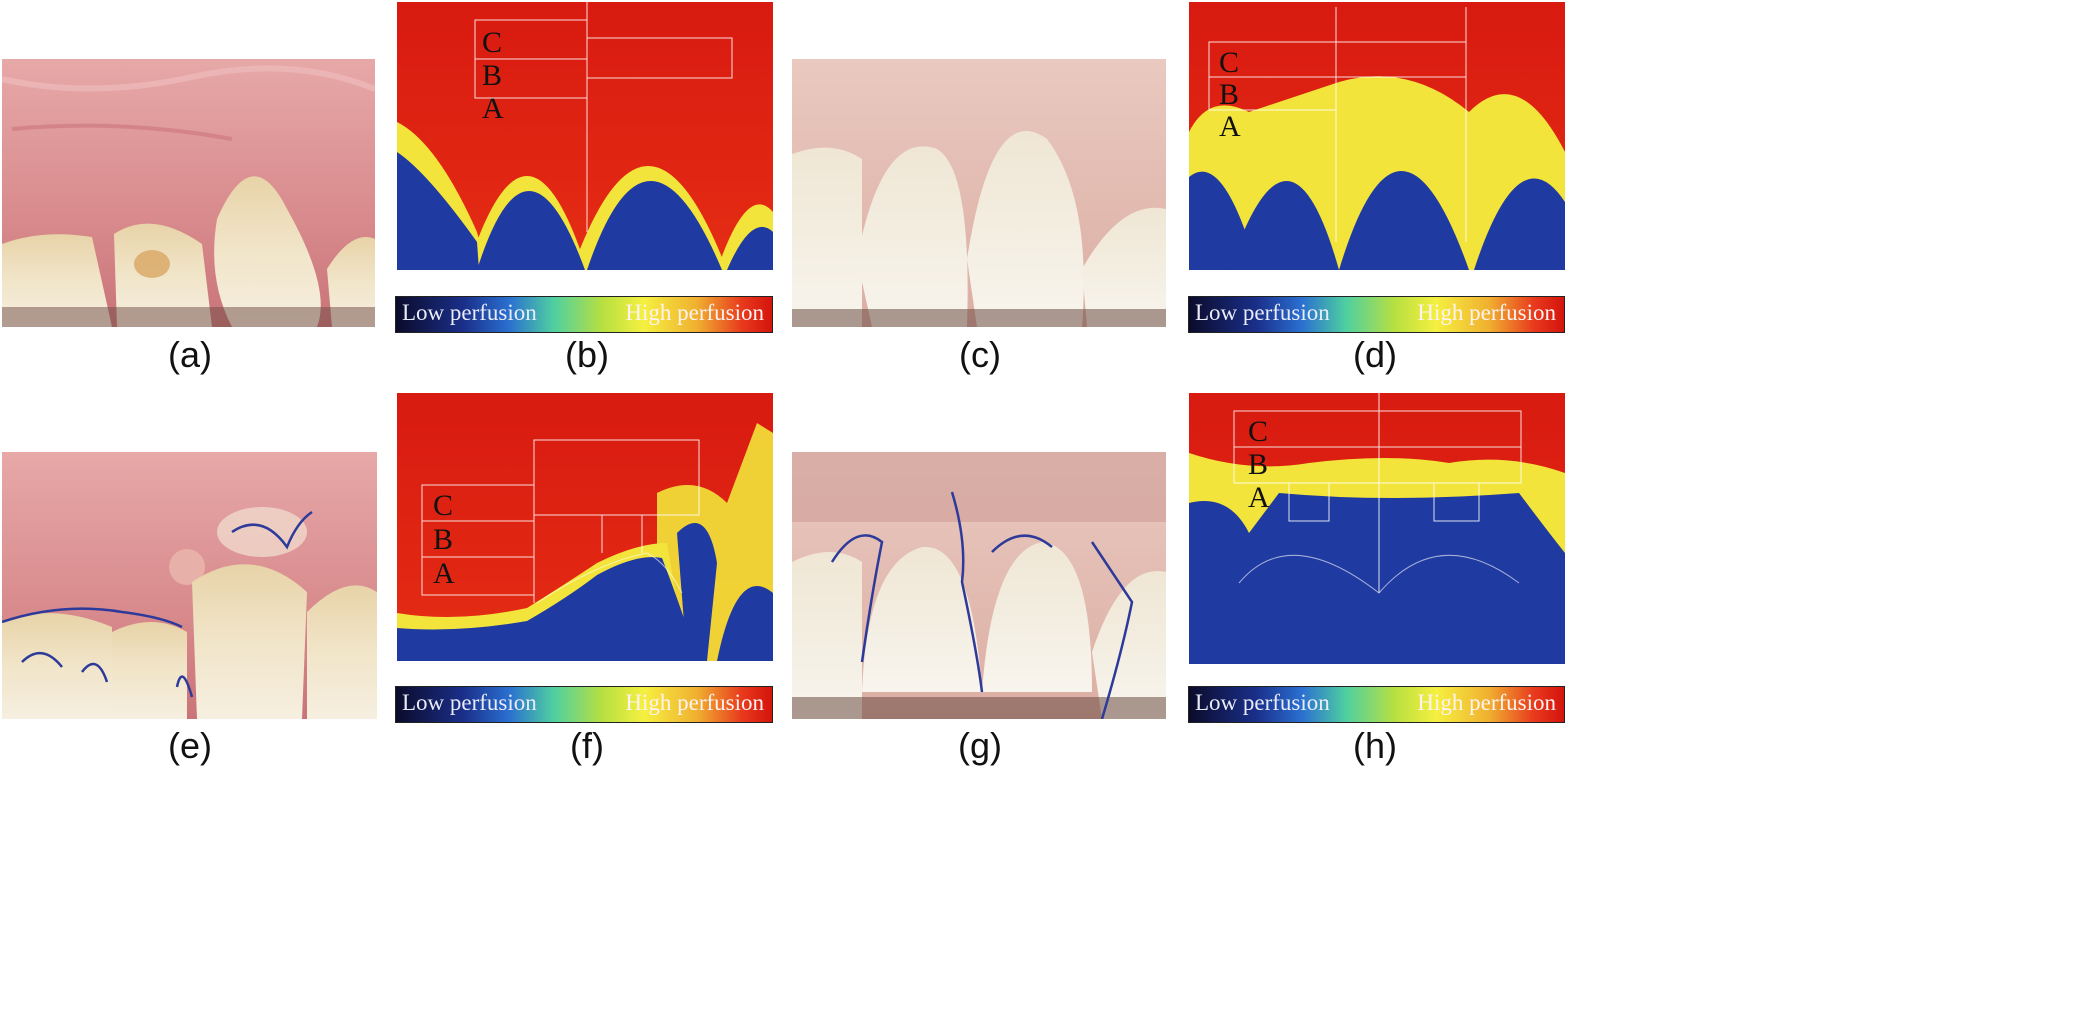 This screenshot has height=1013, width=2079. I want to click on caption-g: (g), so click(980, 745).